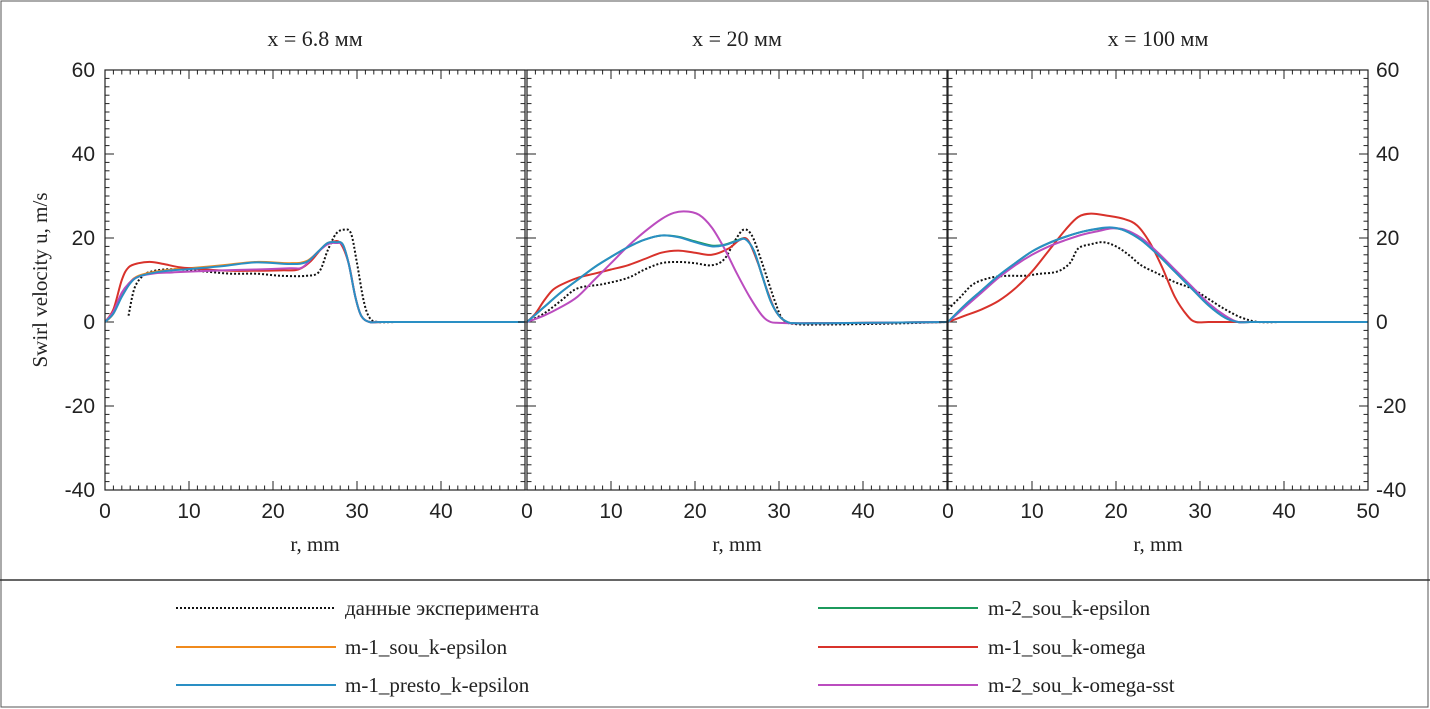  I want to click on y-tick-label: 40, so click(83, 154).